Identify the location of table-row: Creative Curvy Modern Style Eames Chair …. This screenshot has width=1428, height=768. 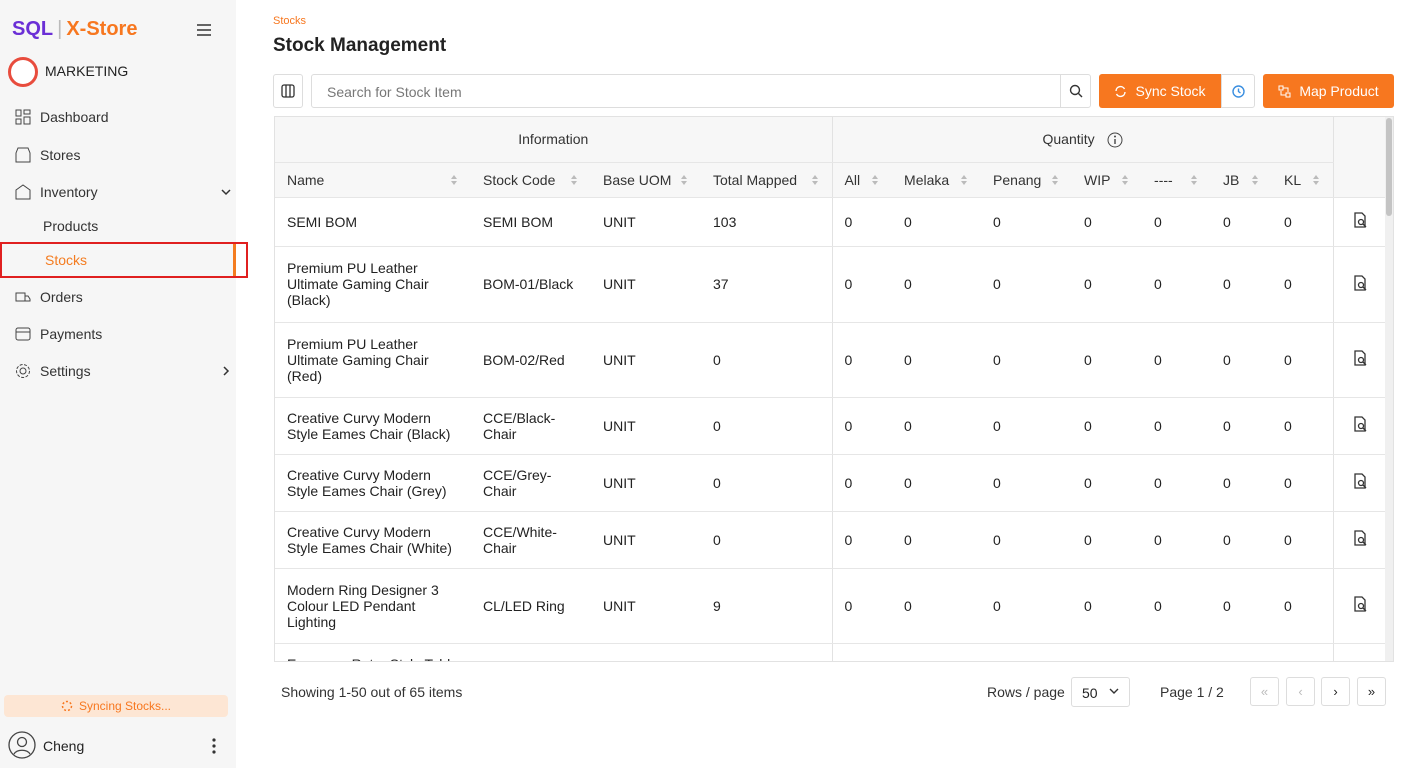
(831, 426).